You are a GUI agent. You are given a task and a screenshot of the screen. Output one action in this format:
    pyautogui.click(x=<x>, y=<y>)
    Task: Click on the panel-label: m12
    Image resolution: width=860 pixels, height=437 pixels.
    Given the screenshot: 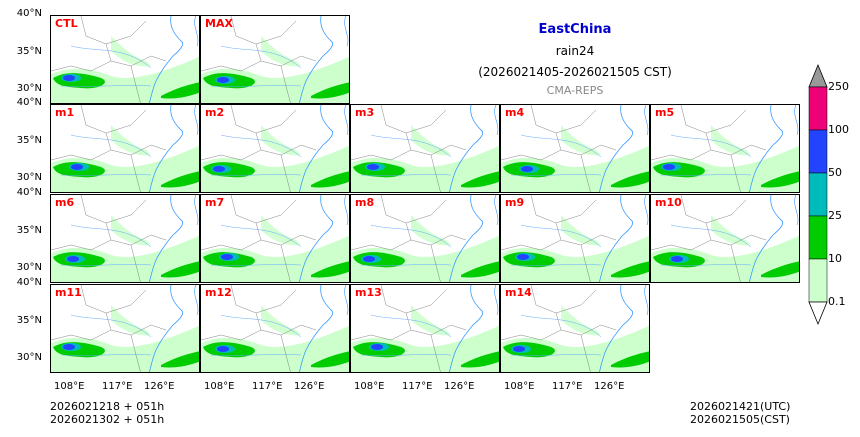 What is the action you would take?
    pyautogui.click(x=218, y=292)
    